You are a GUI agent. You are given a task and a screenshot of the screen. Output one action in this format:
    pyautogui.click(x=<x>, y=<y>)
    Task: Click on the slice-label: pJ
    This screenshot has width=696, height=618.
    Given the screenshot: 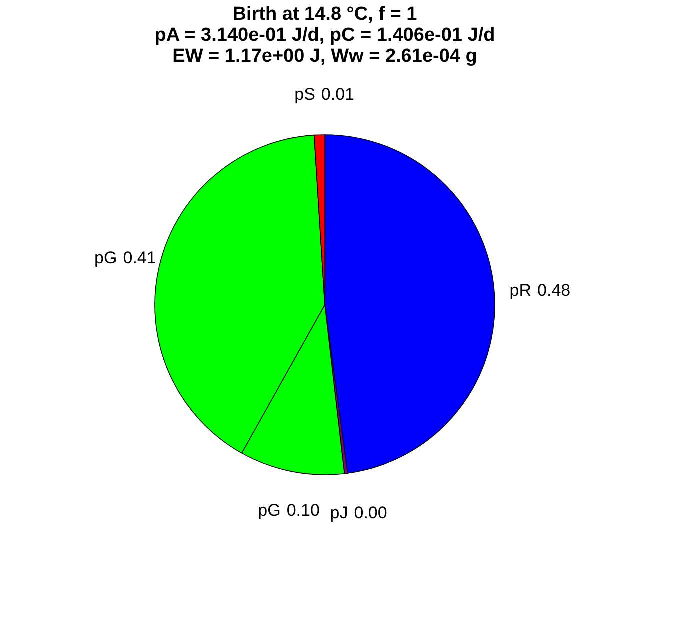 What is the action you would take?
    pyautogui.click(x=339, y=512)
    